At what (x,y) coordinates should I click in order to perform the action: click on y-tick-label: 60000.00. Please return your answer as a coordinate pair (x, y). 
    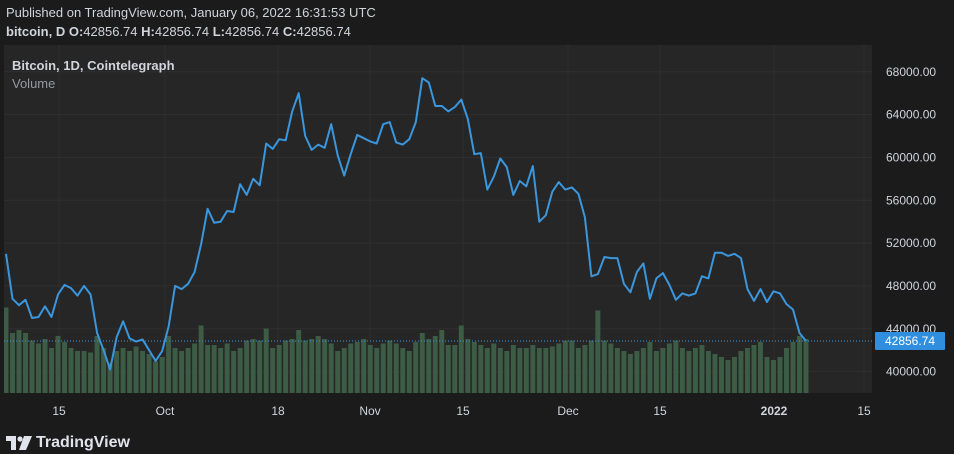
    Looking at the image, I should click on (911, 157).